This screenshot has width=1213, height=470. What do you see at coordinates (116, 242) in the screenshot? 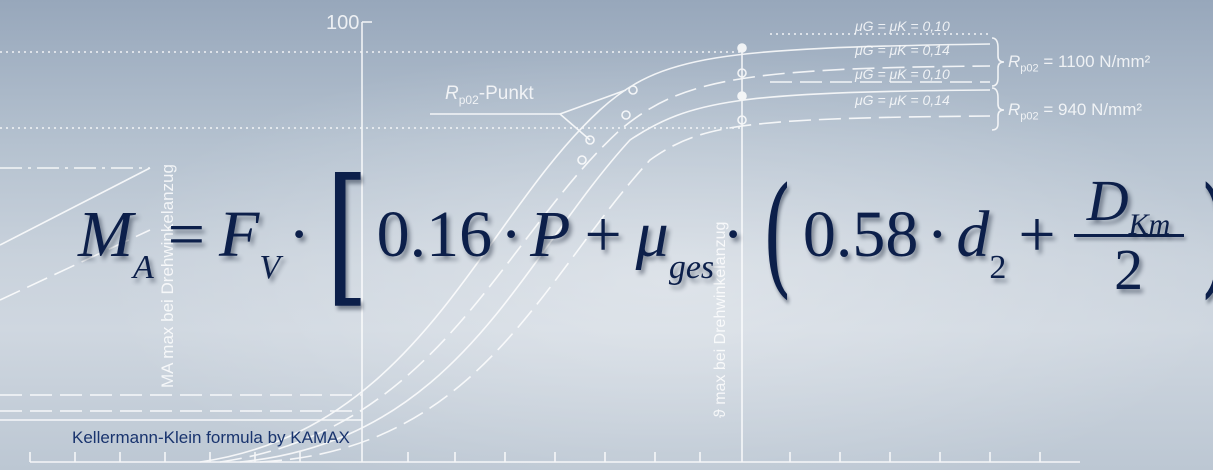
I see `torque-symbol: MA` at bounding box center [116, 242].